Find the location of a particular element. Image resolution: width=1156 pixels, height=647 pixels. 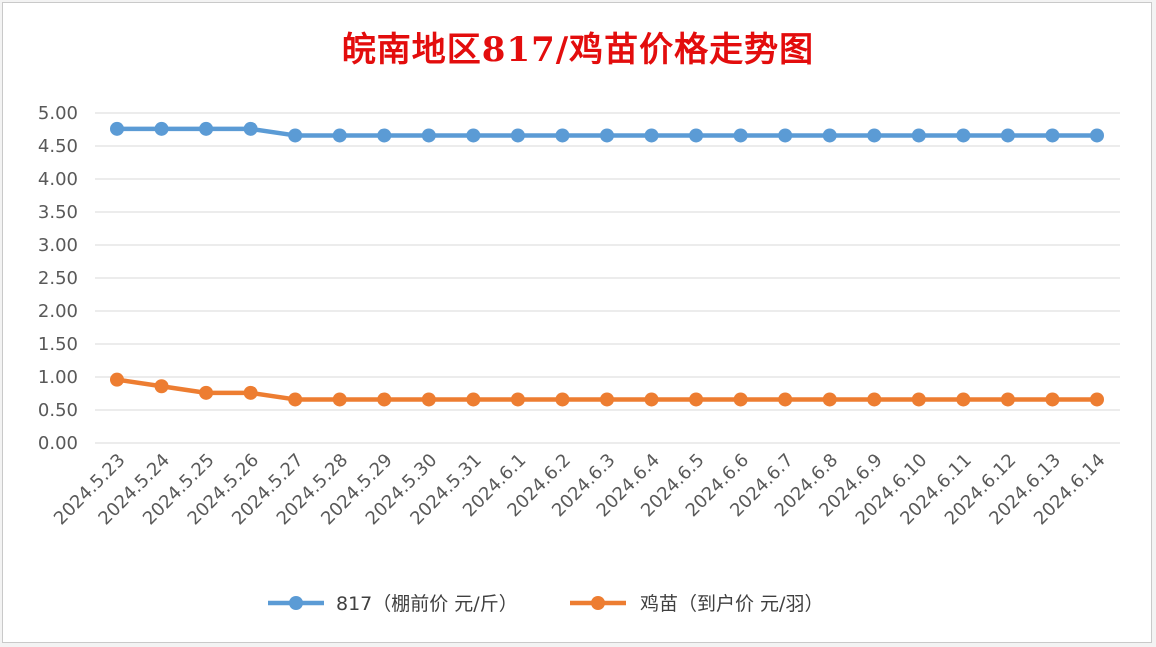

y-tick-label: 4.00 is located at coordinates (58, 179).